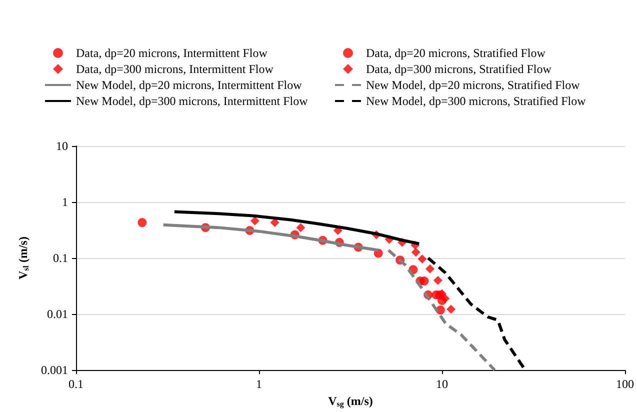 The height and width of the screenshot is (413, 637). I want to click on y-tick-label: 0.1, so click(60, 258).